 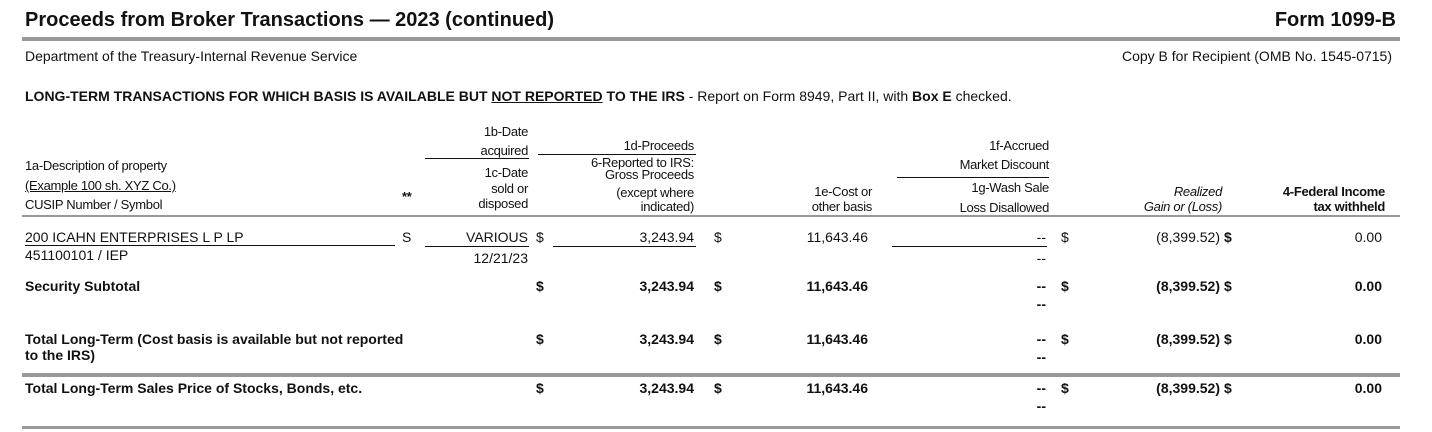 What do you see at coordinates (1182, 206) in the screenshot?
I see `col-gain-2: Gain or (Loss)` at bounding box center [1182, 206].